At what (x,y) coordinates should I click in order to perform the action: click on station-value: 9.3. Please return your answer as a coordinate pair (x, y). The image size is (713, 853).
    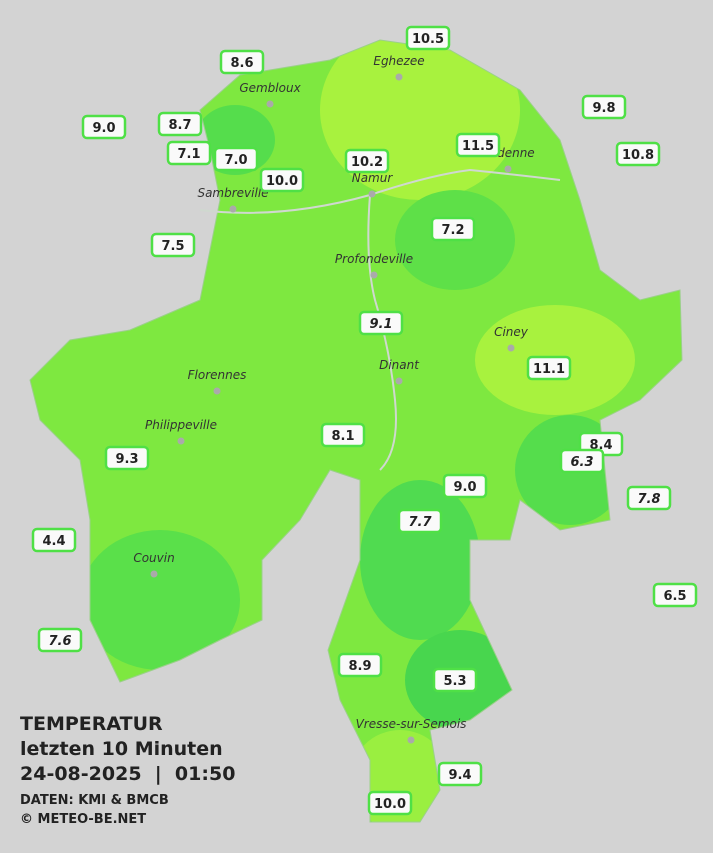
    Looking at the image, I should click on (126, 459).